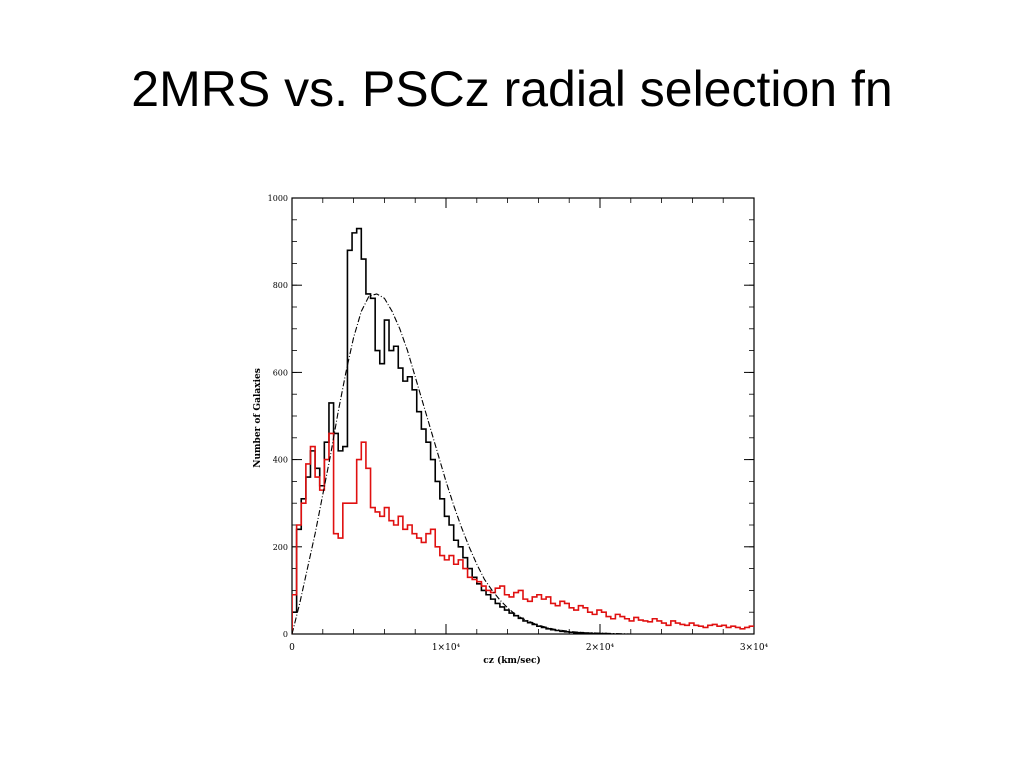  What do you see at coordinates (600, 648) in the screenshot?
I see `x-tick-label: 2×10⁴` at bounding box center [600, 648].